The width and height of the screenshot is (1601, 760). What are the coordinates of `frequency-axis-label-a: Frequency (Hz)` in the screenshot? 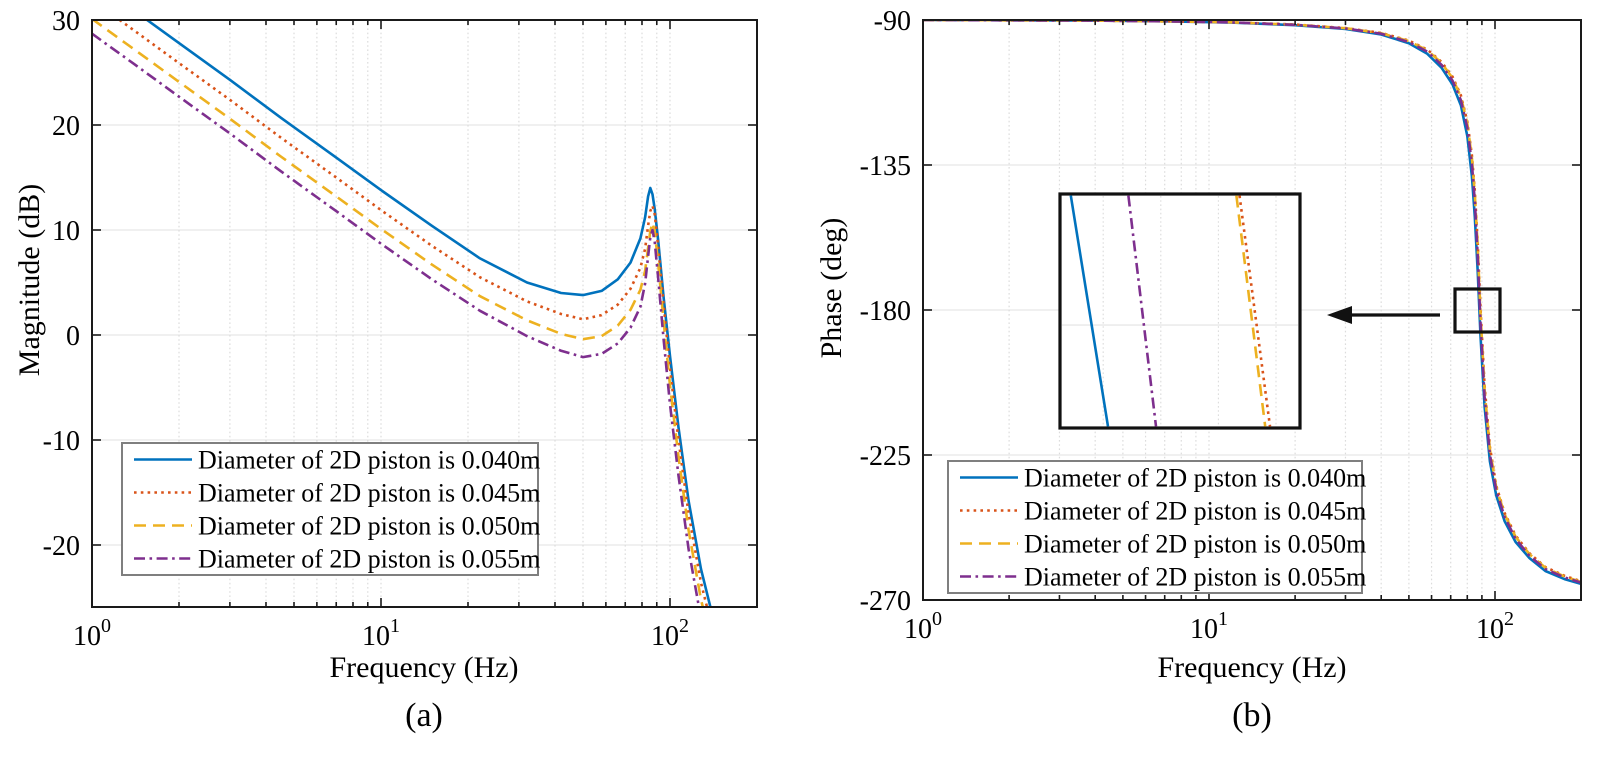 It's located at (424, 667).